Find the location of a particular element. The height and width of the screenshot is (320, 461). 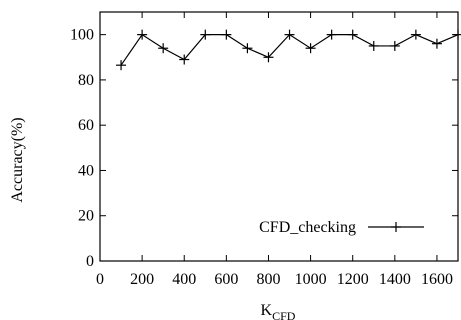

y-tick-label: 80 is located at coordinates (86, 80).